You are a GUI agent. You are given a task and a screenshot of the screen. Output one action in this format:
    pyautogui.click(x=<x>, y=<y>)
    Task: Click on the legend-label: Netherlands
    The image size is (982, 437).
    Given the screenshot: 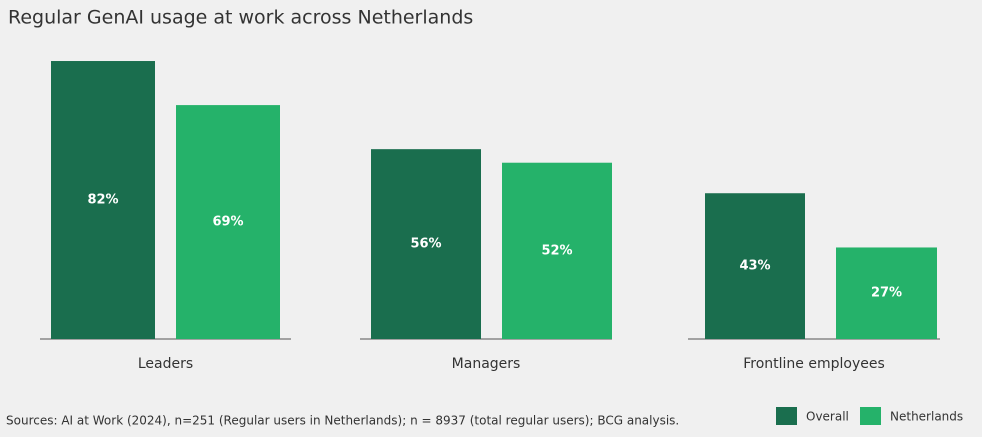 What is the action you would take?
    pyautogui.click(x=926, y=417)
    